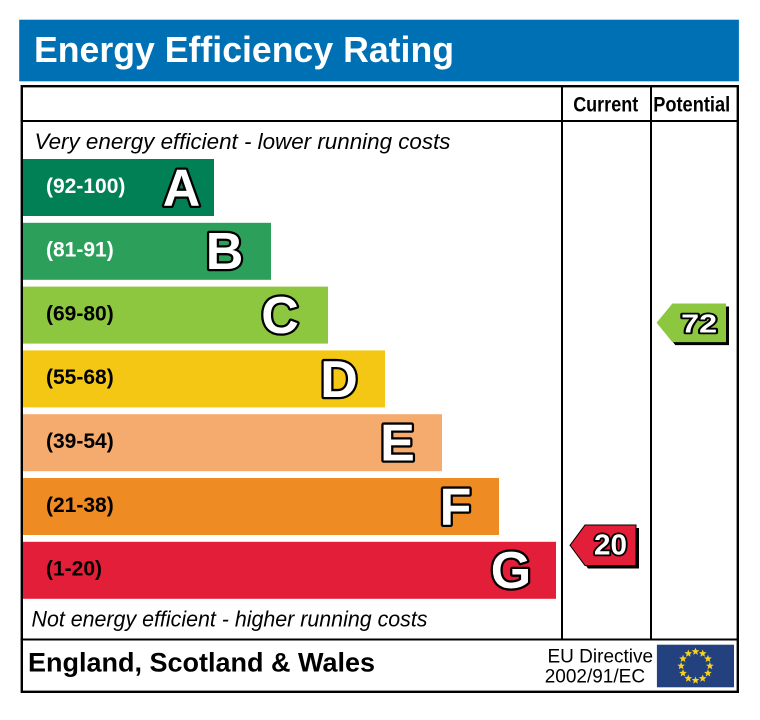 Image resolution: width=760 pixels, height=720 pixels. What do you see at coordinates (80, 250) in the screenshot?
I see `svg-text: (81-91)` at bounding box center [80, 250].